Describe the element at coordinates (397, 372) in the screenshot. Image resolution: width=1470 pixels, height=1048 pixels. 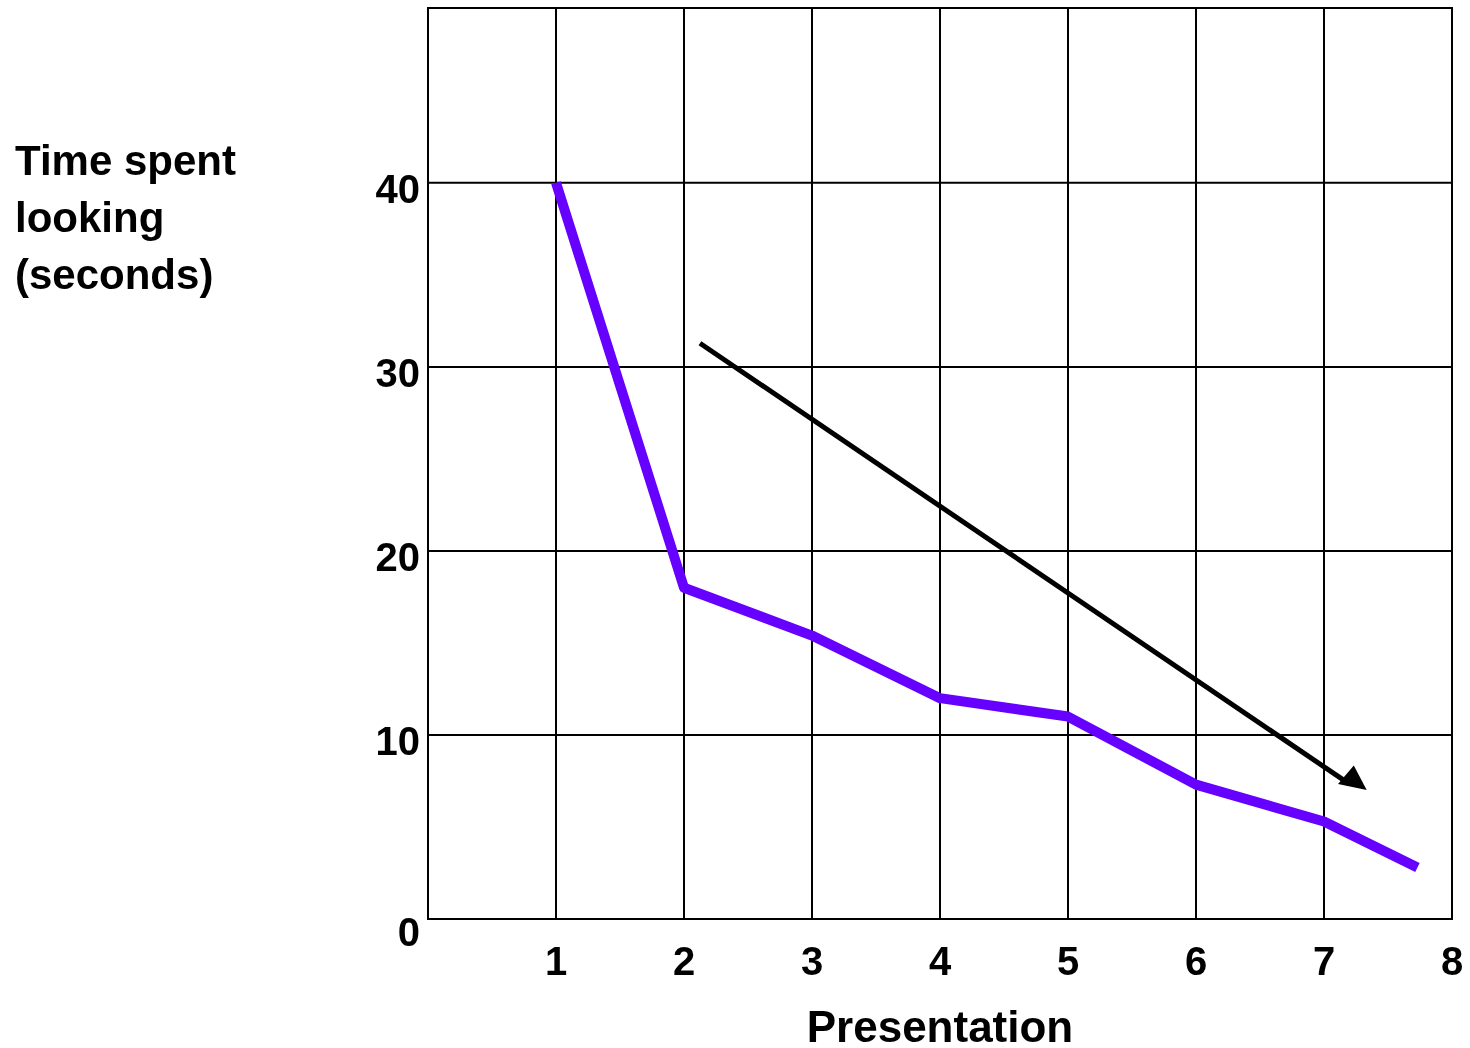
I see `y-tick-label: 30` at that location.